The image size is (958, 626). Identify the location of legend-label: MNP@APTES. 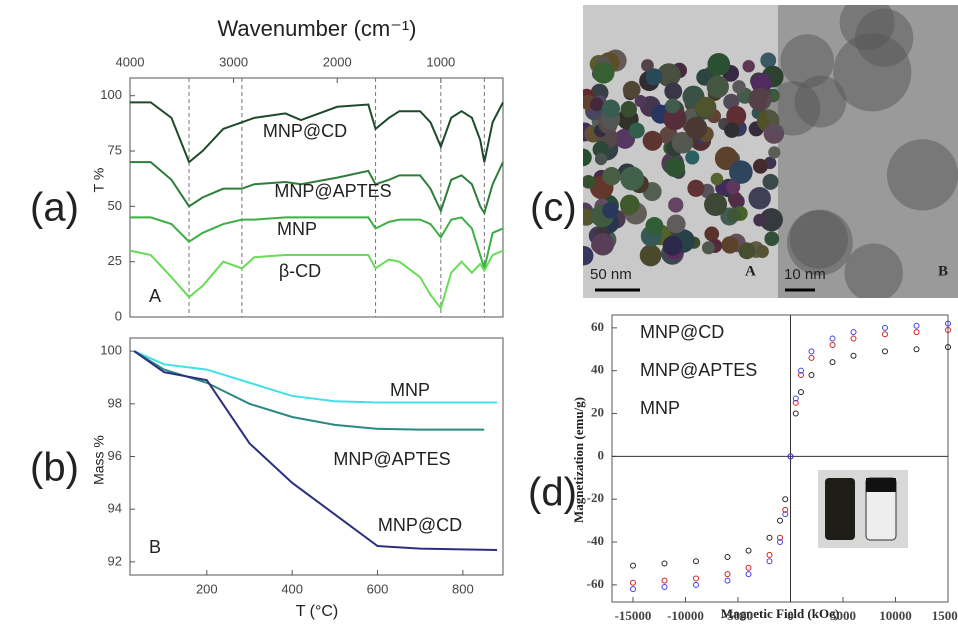
(698, 370).